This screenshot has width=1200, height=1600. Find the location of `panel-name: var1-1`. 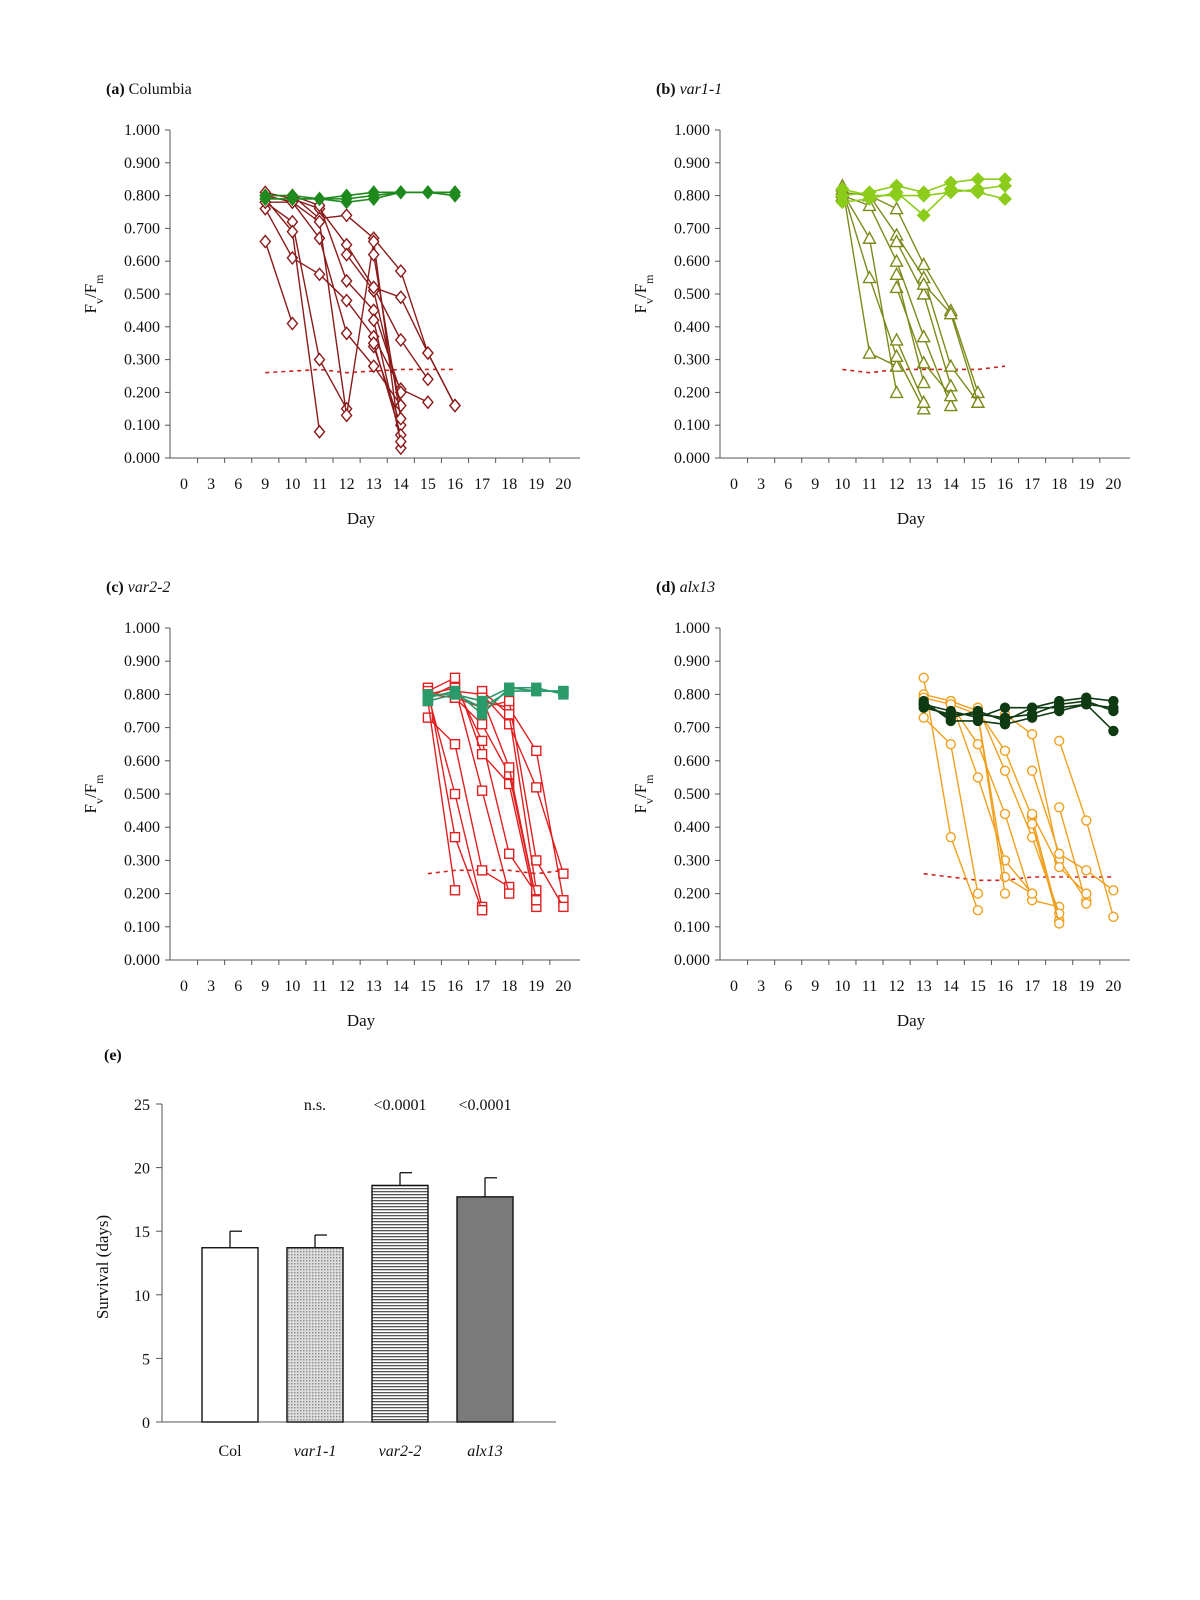

panel-name: var1-1 is located at coordinates (701, 89).